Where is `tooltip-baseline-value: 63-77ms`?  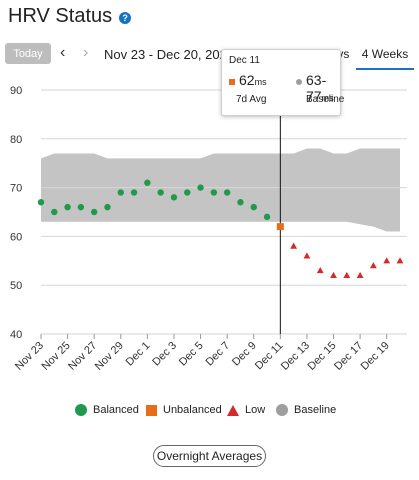 tooltip-baseline-value: 63-77ms is located at coordinates (320, 88).